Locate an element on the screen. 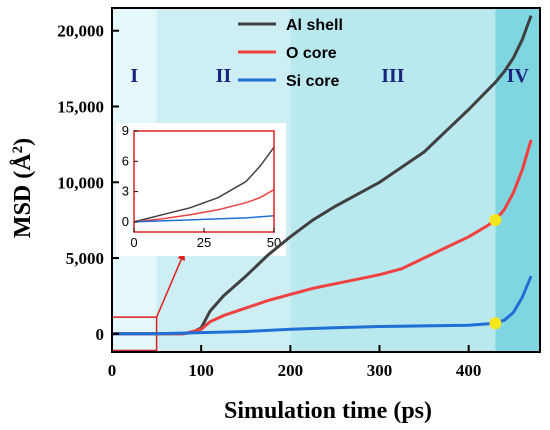  legend-label-1: O core is located at coordinates (311, 53).